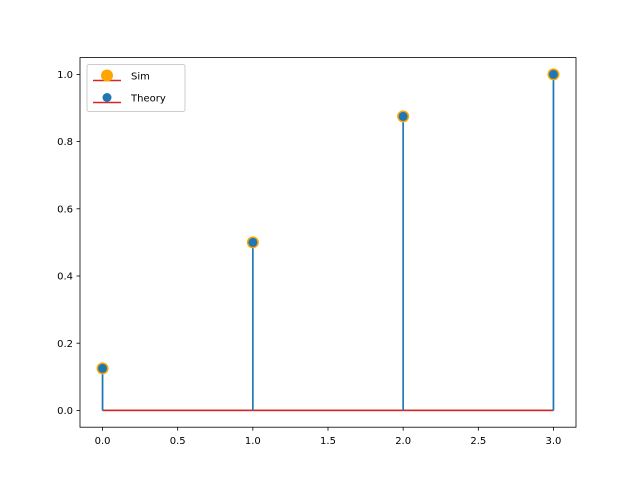 The width and height of the screenshot is (640, 480). I want to click on y-tick-label-2: 0.4, so click(65, 277).